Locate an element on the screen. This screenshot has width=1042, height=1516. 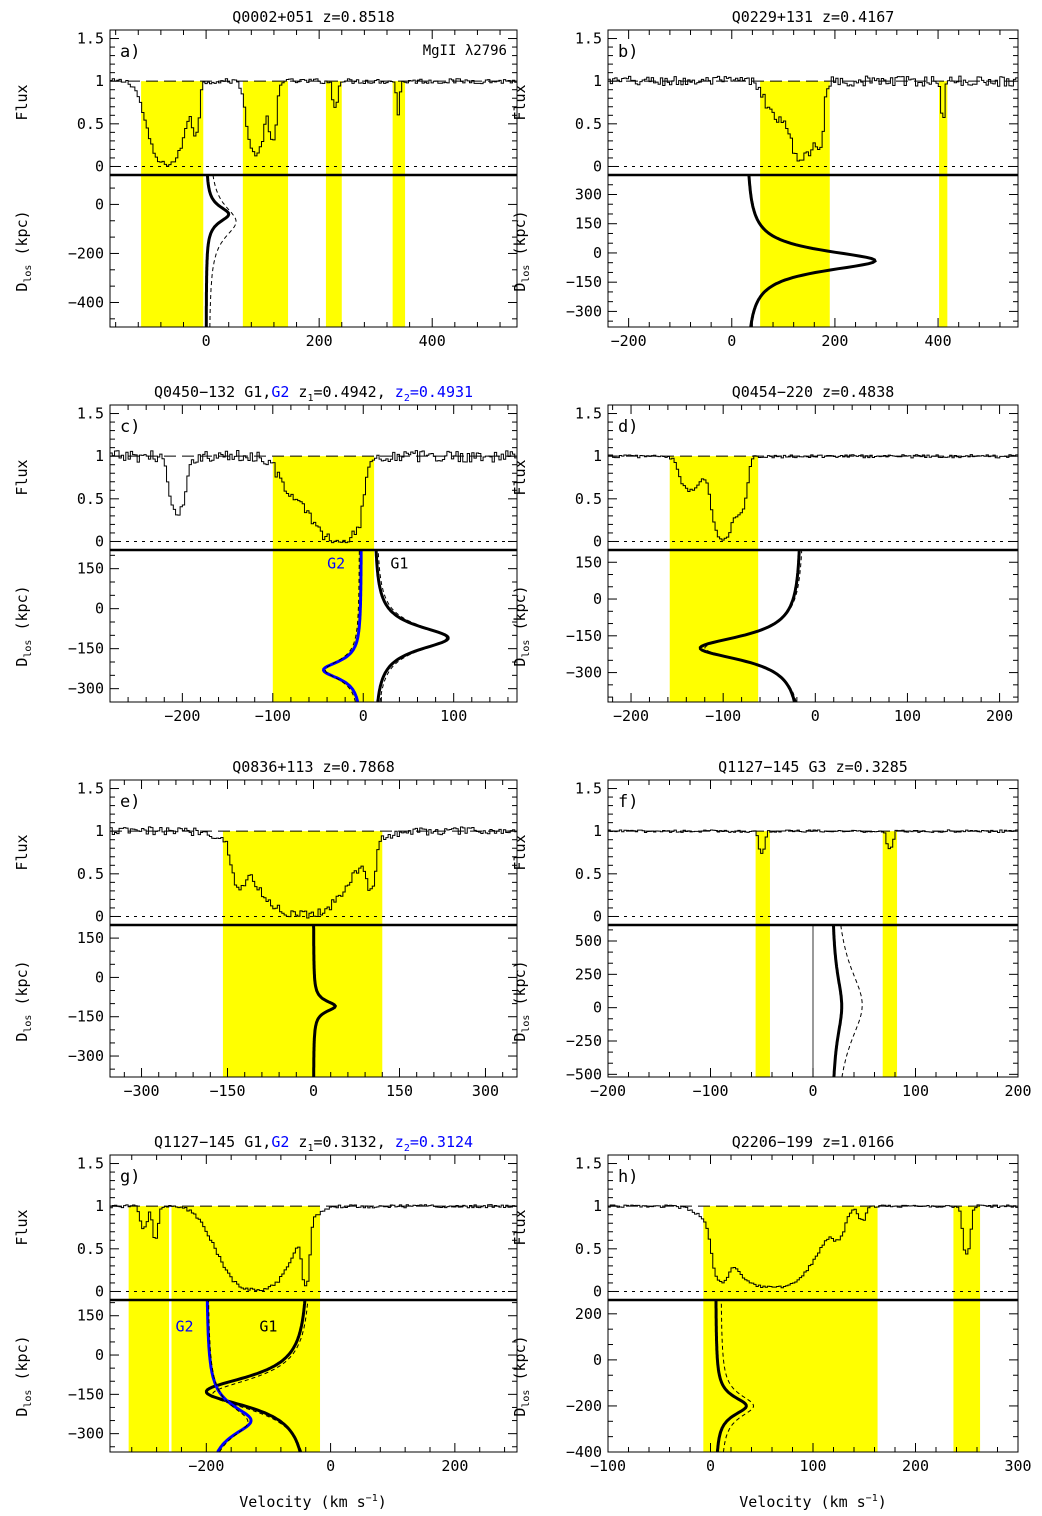
dlos-y-tick-label: 250 is located at coordinates (588, 974).